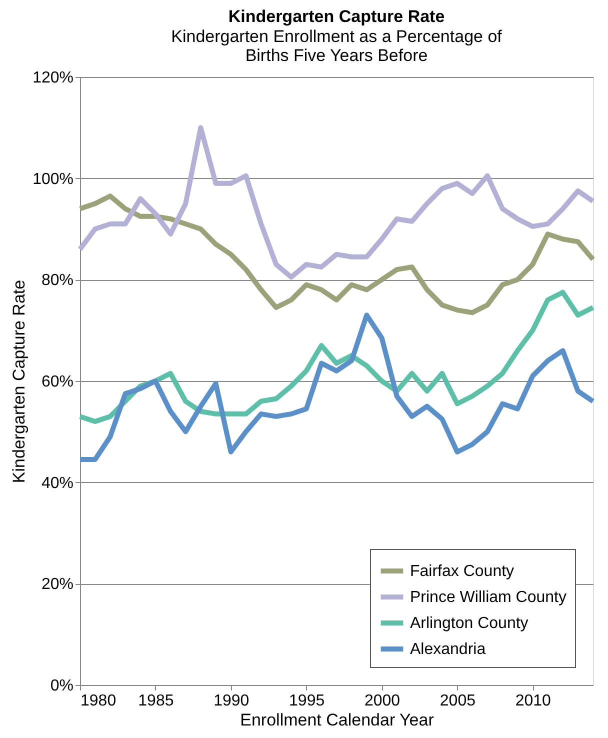  What do you see at coordinates (307, 701) in the screenshot?
I see `x-tick-label: 1995` at bounding box center [307, 701].